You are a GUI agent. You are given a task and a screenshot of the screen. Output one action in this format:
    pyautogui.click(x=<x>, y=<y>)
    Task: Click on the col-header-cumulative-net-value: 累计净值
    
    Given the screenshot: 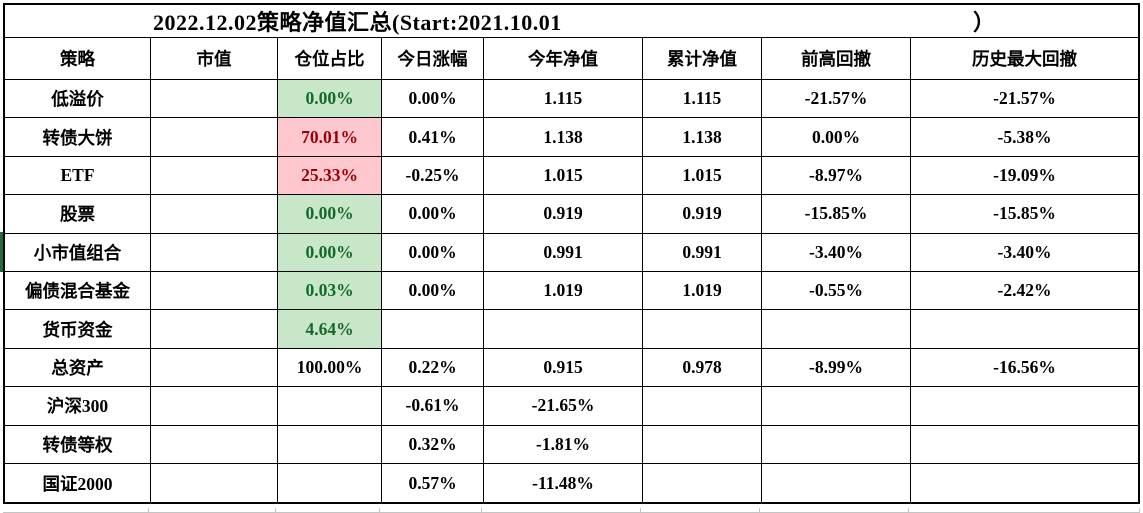 What is the action you would take?
    pyautogui.click(x=702, y=59)
    